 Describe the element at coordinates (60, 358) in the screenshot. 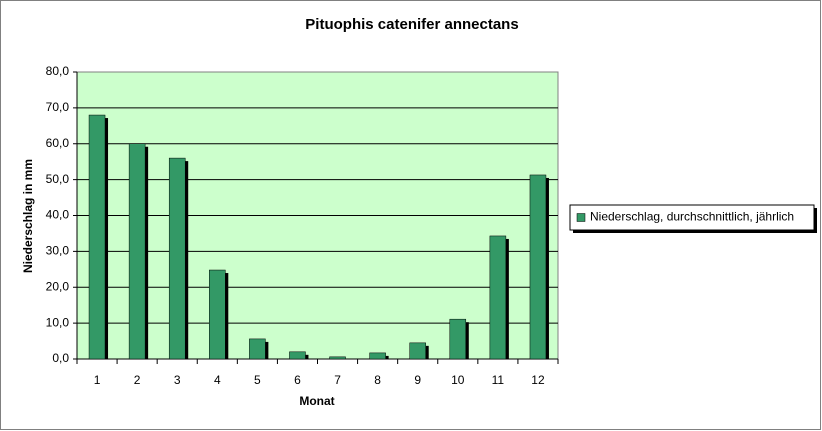

I see `y-tick-label: 0,0` at that location.